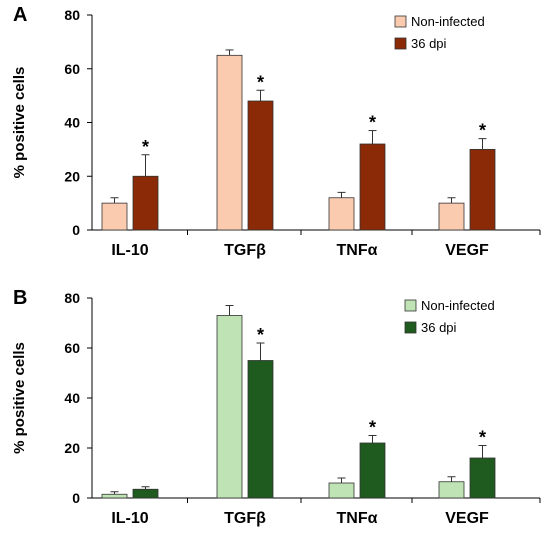  Describe the element at coordinates (20, 298) in the screenshot. I see `panel-label: B` at that location.